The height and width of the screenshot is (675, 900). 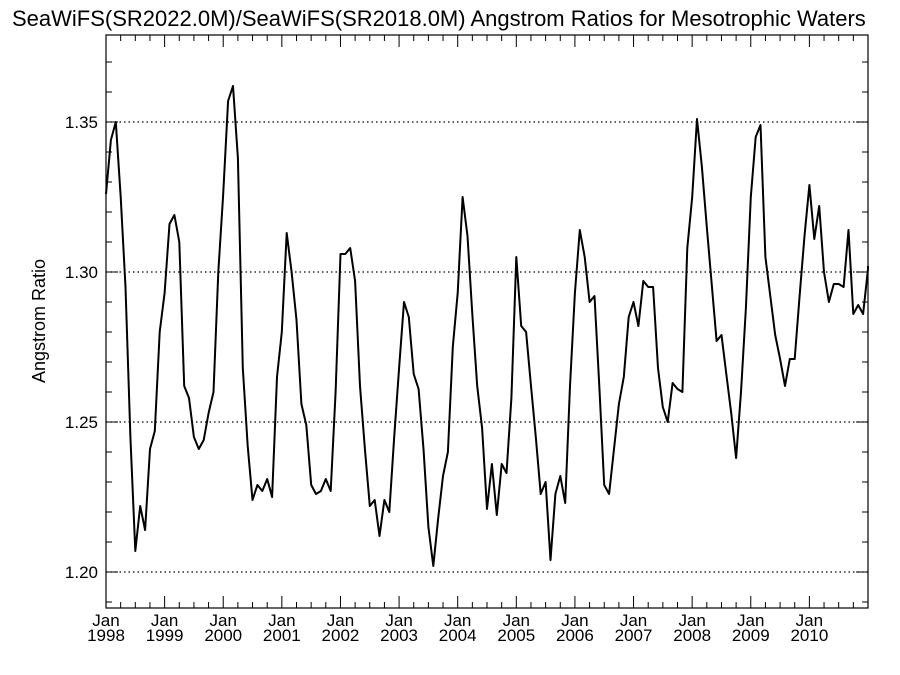 What do you see at coordinates (223, 635) in the screenshot?
I see `x-tick-year-label: 2000` at bounding box center [223, 635].